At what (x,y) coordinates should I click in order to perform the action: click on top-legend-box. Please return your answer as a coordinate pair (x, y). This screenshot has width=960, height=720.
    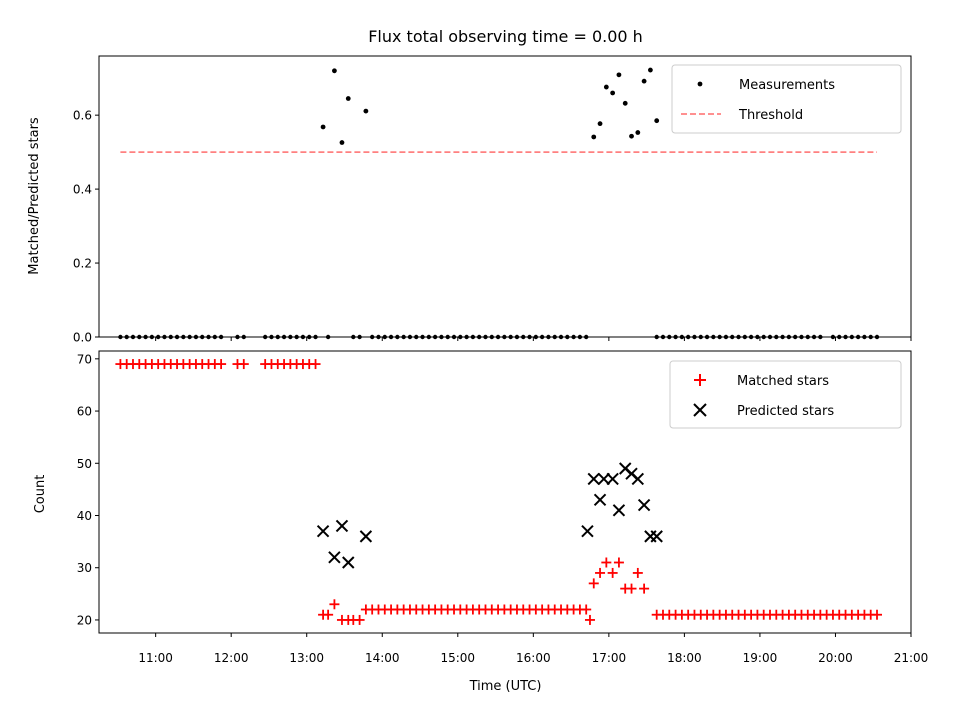
    Looking at the image, I should click on (786, 99).